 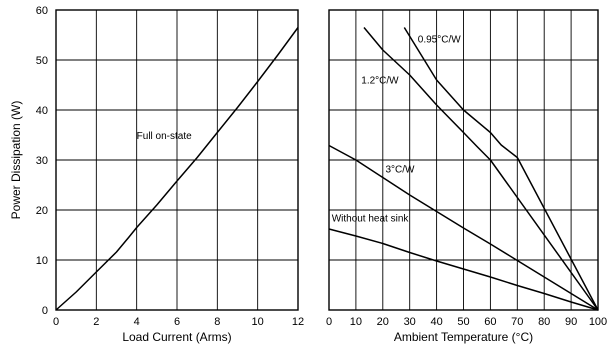 What do you see at coordinates (45, 311) in the screenshot?
I see `y-tick-label: 0` at bounding box center [45, 311].